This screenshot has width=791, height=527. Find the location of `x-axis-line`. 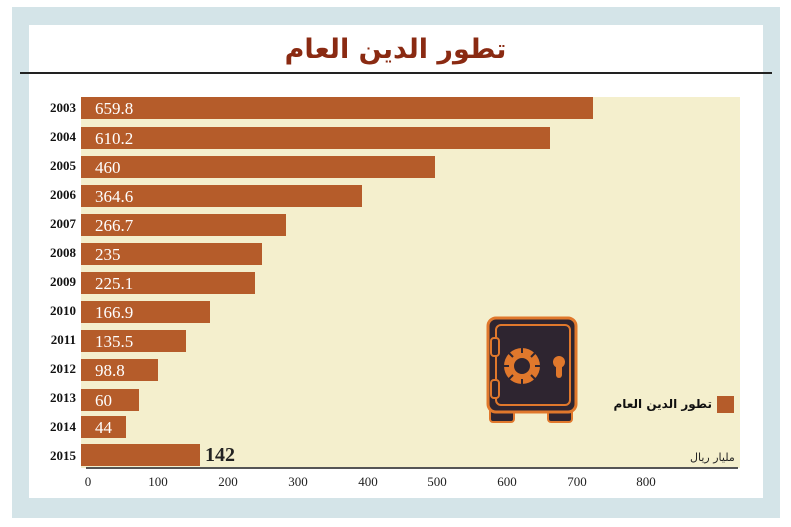

x-axis-line is located at coordinates (412, 468).